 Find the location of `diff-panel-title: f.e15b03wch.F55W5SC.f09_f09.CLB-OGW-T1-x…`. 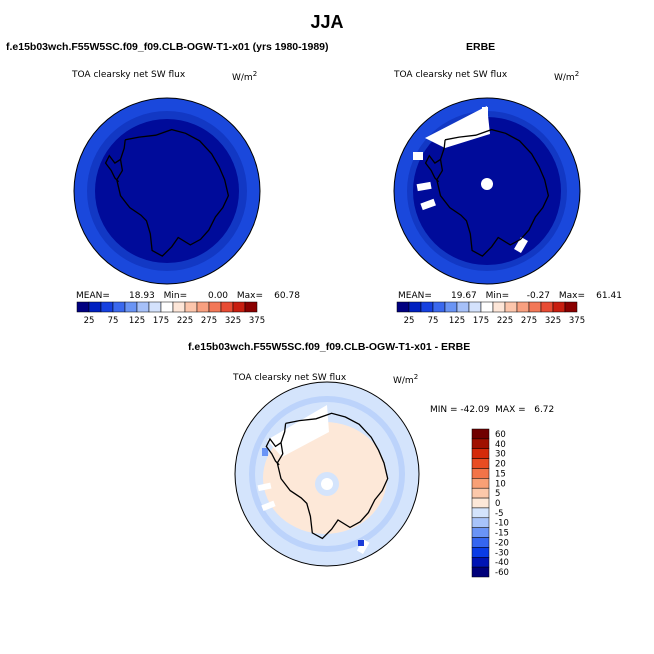

diff-panel-title: f.e15b03wch.F55W5SC.f09_f09.CLB-OGW-T1-x… is located at coordinates (329, 347).